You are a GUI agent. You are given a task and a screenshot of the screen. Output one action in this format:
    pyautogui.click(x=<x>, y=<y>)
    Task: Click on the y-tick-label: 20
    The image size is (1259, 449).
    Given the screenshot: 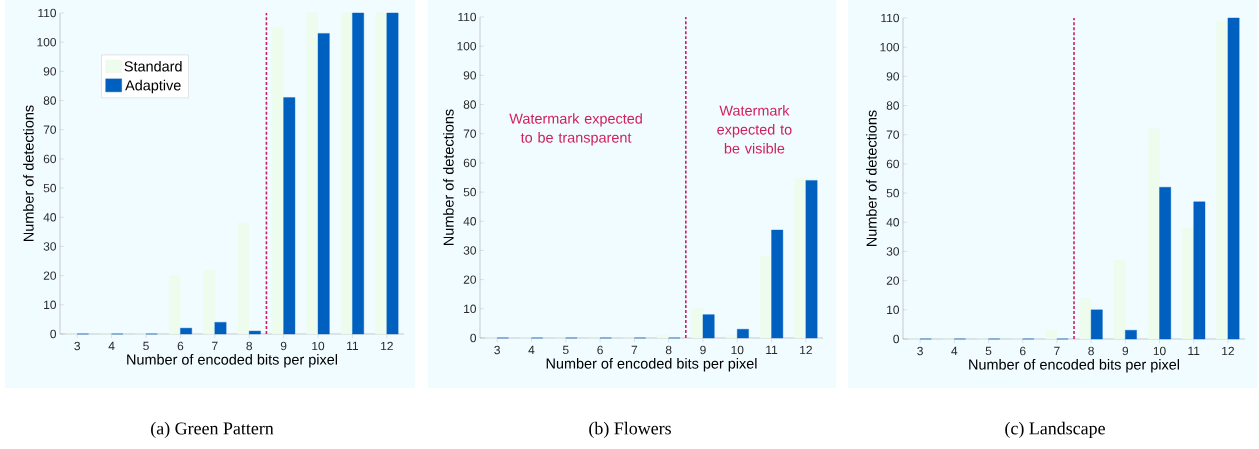 What is the action you would take?
    pyautogui.click(x=470, y=279)
    